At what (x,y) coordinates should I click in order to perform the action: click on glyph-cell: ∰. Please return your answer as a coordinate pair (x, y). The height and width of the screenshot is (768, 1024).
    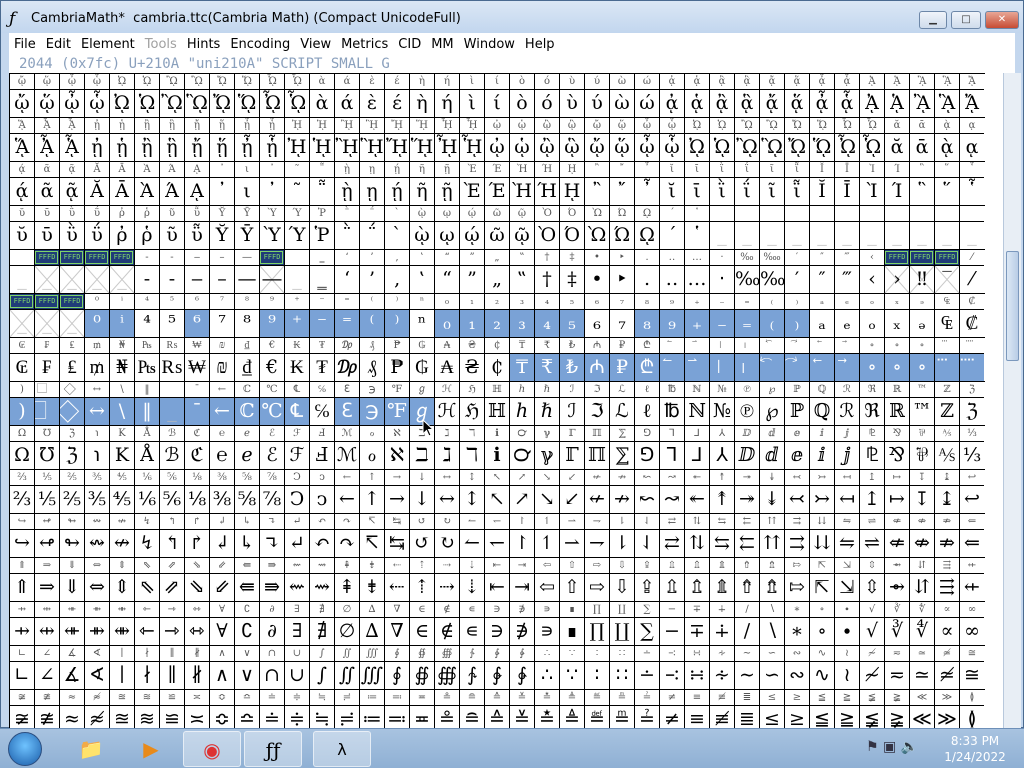
    Looking at the image, I should click on (446, 675).